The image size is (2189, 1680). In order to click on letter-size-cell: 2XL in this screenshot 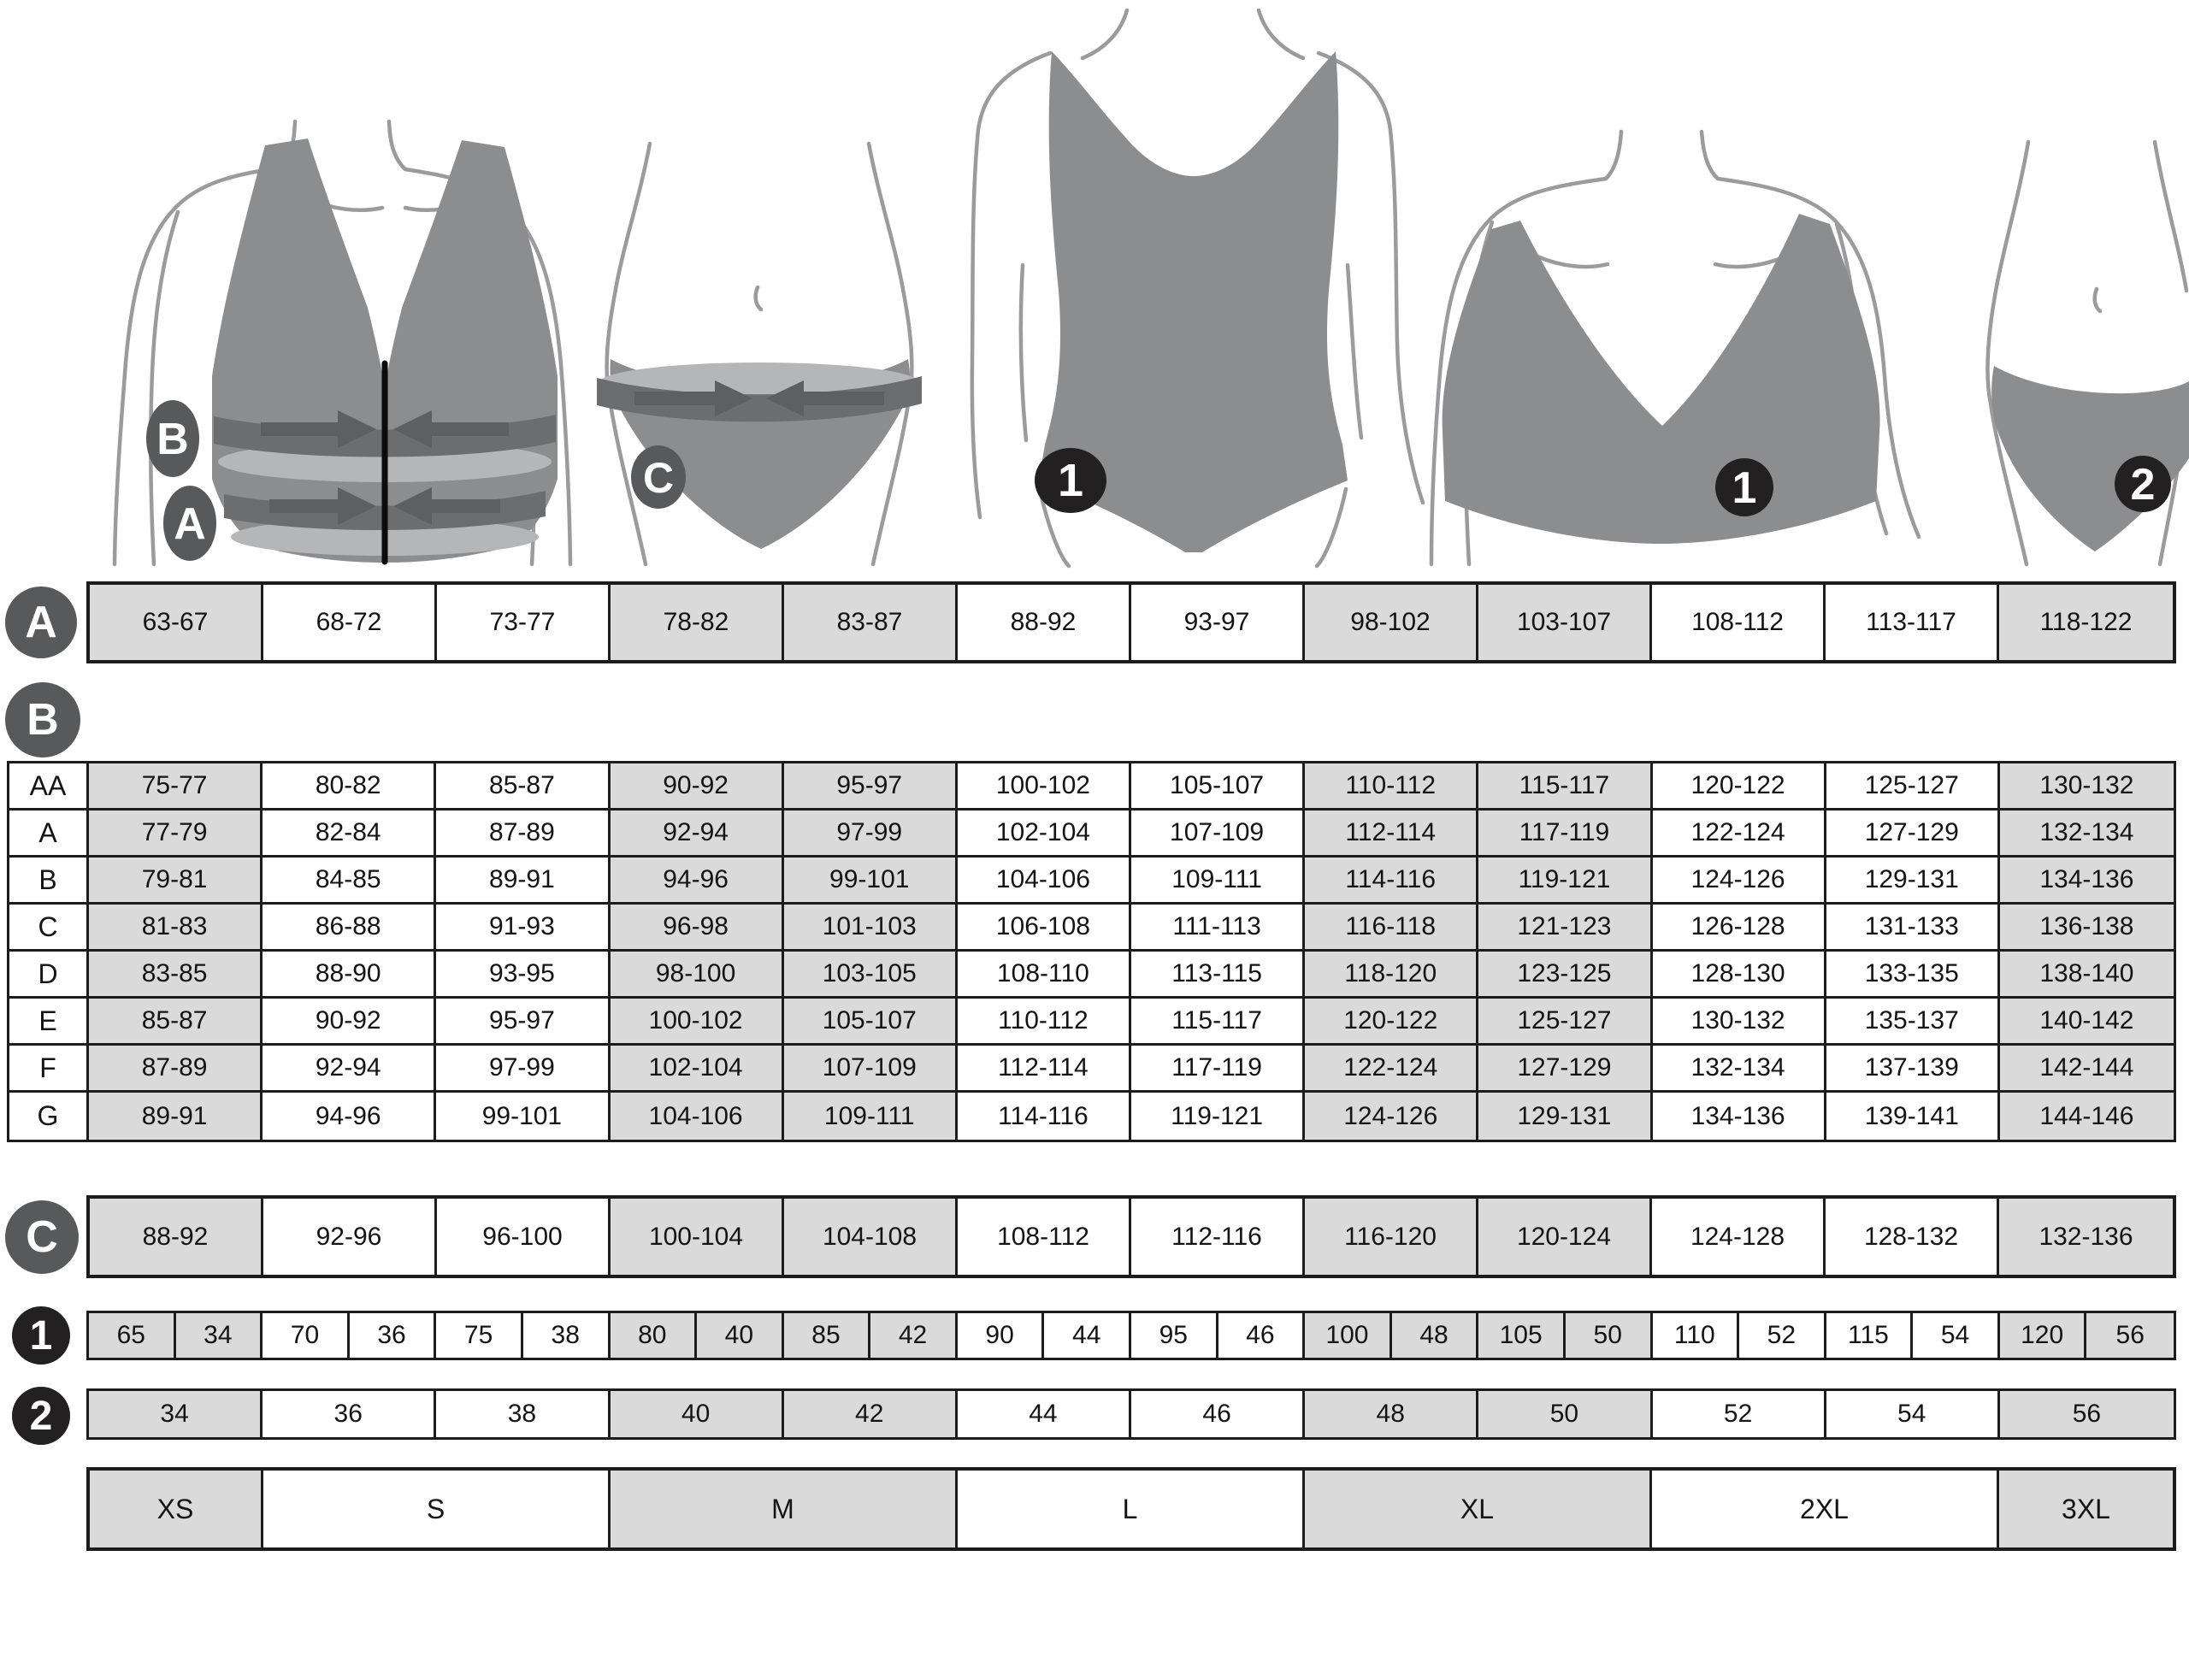, I will do `click(1825, 1509)`.